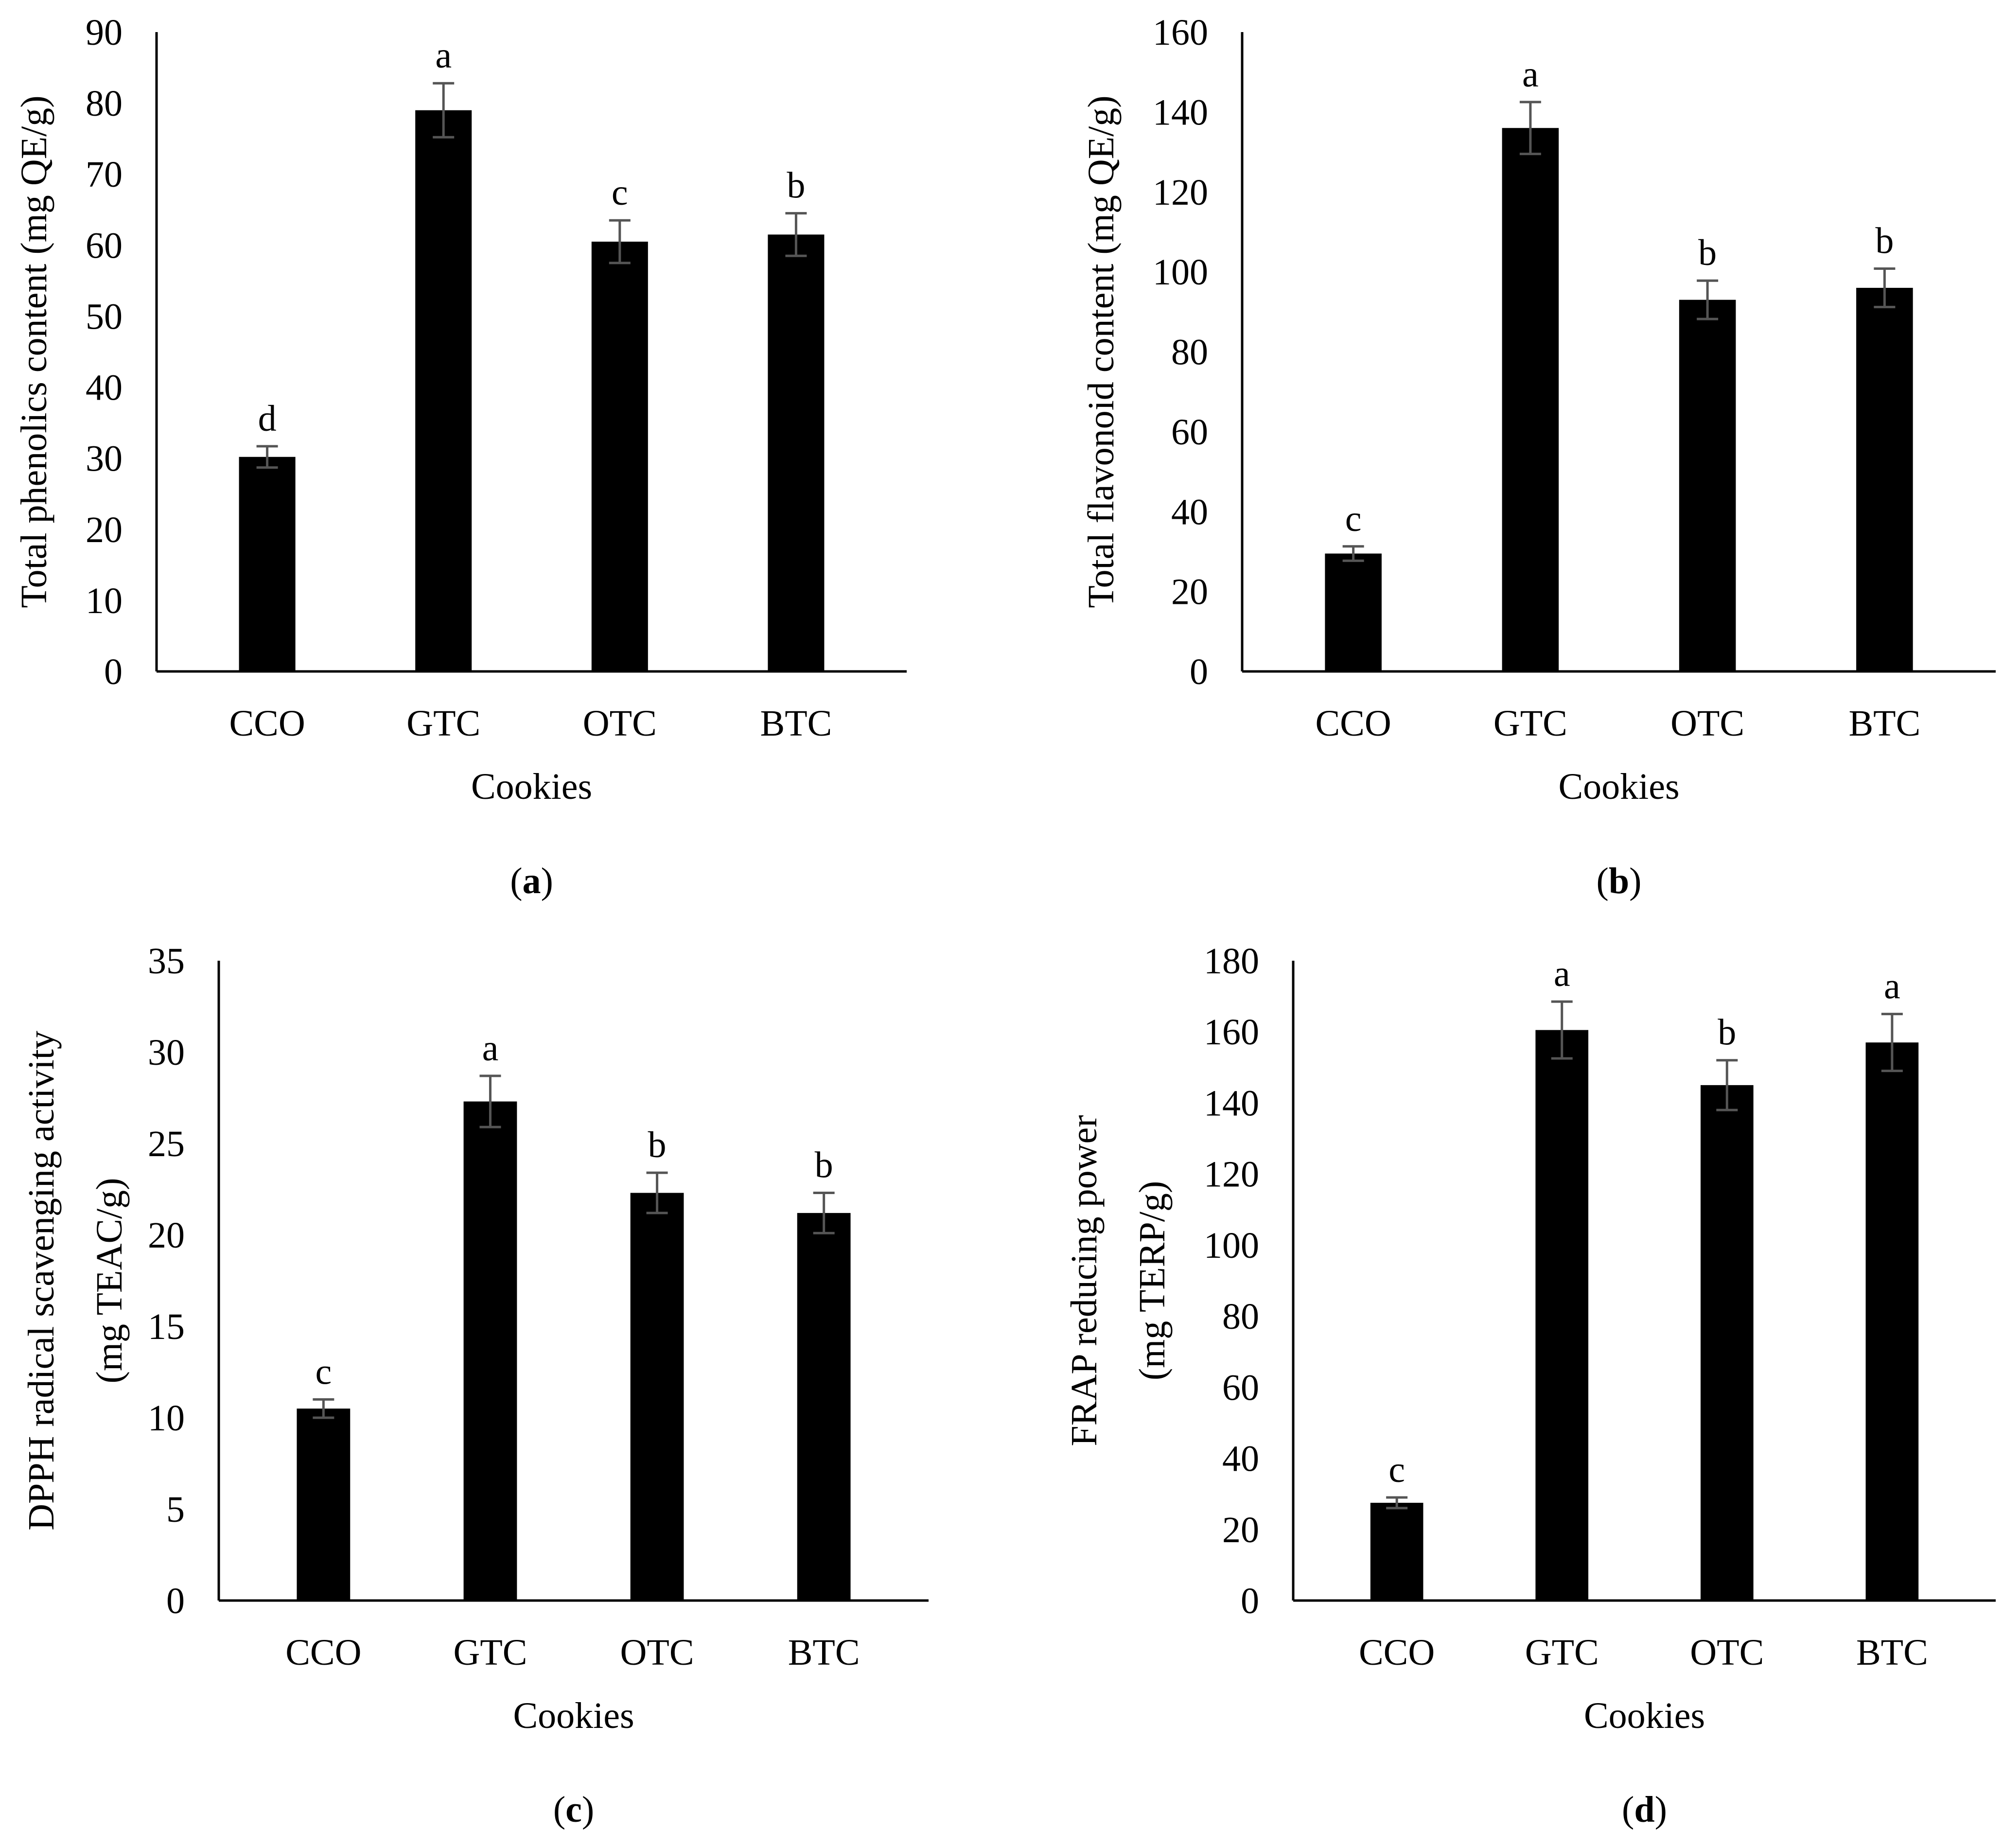 Image resolution: width=2003 pixels, height=1848 pixels. Describe the element at coordinates (104, 459) in the screenshot. I see `y-tick-label: 30` at that location.